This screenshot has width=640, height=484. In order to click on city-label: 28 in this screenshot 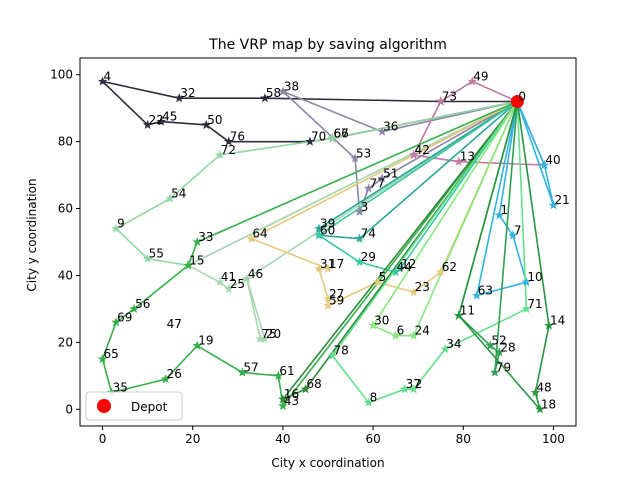, I will do `click(507, 347)`.